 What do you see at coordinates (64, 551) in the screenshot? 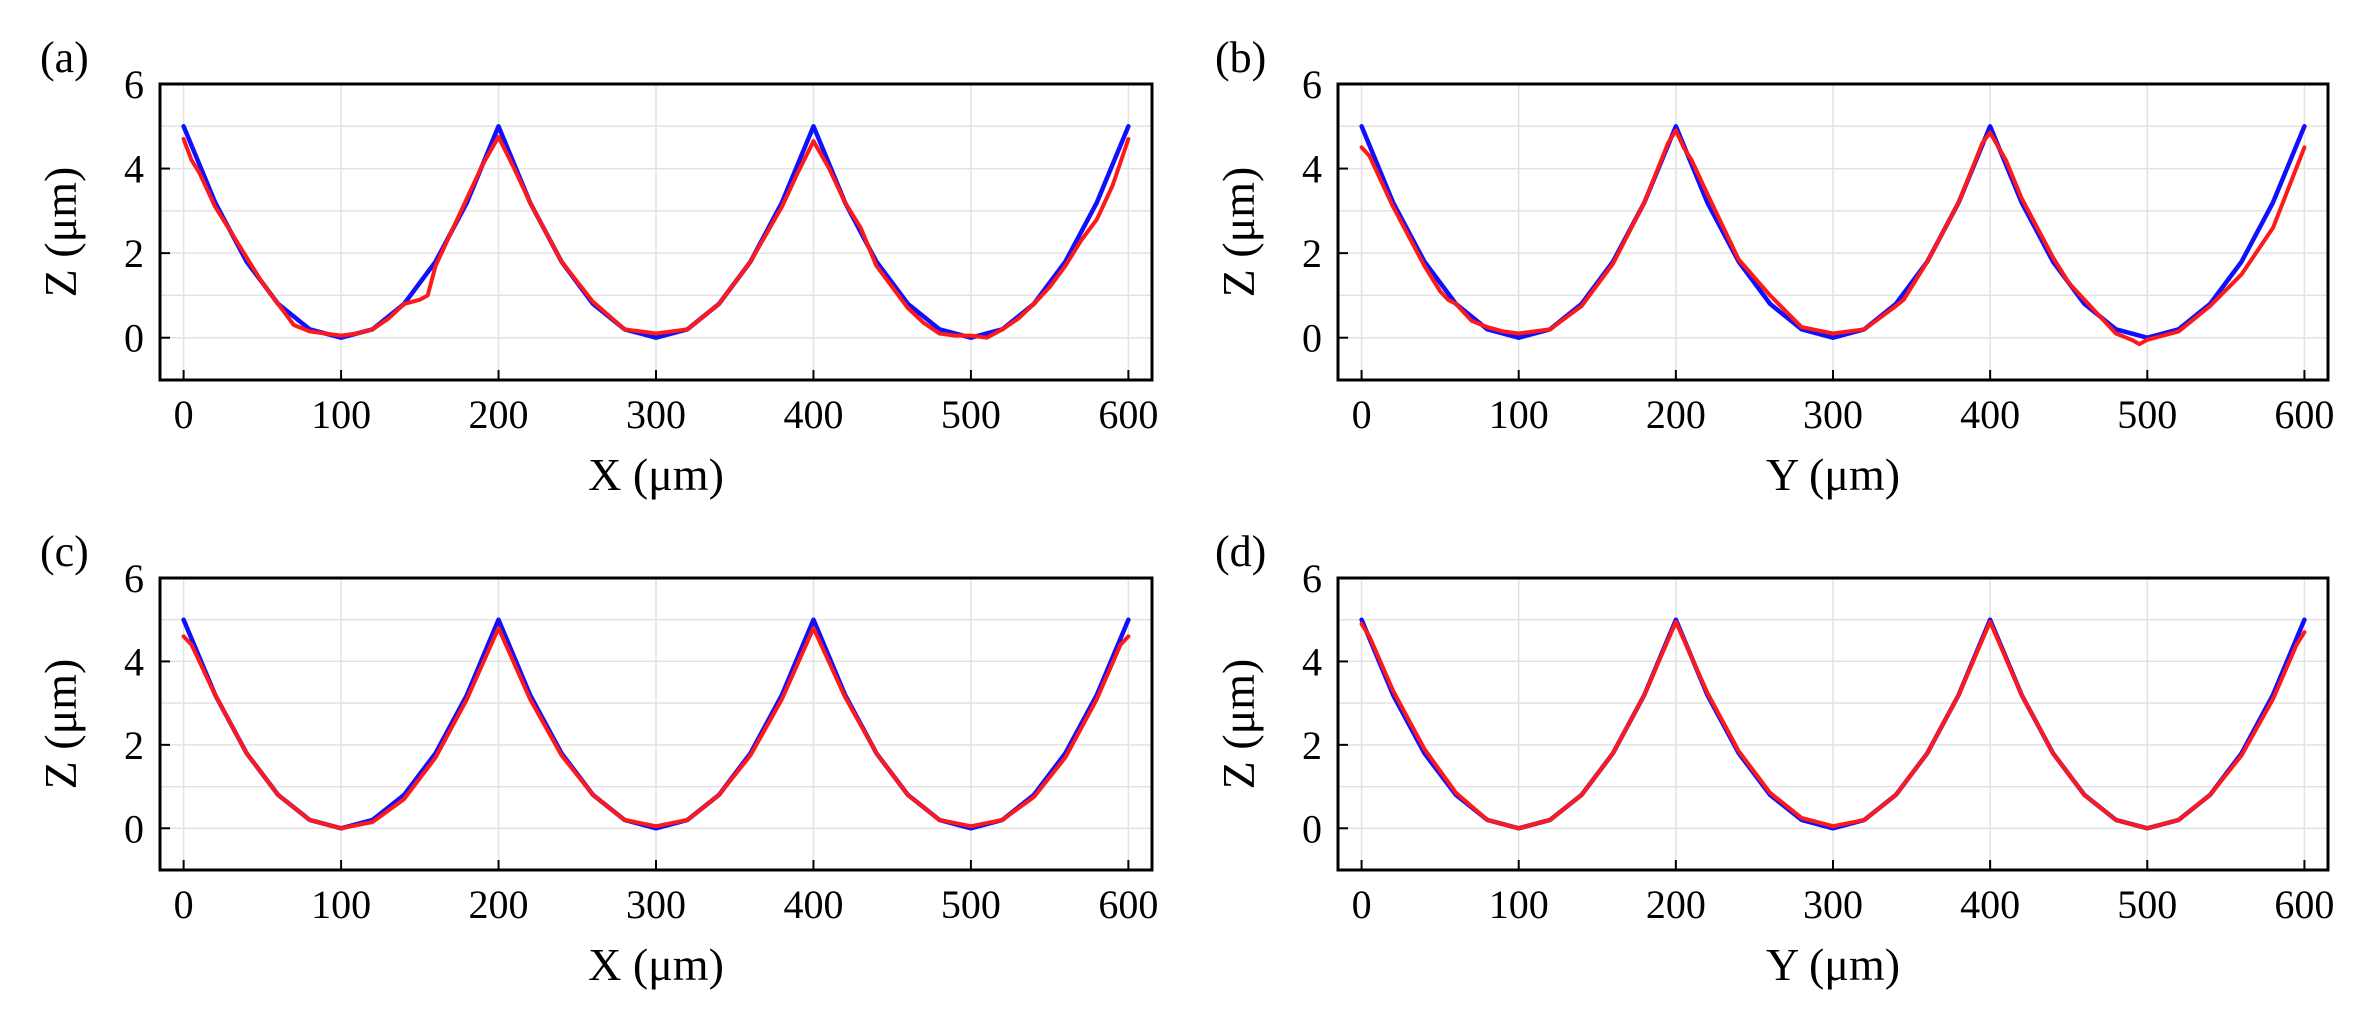
I see `panel-label: (c)` at bounding box center [64, 551].